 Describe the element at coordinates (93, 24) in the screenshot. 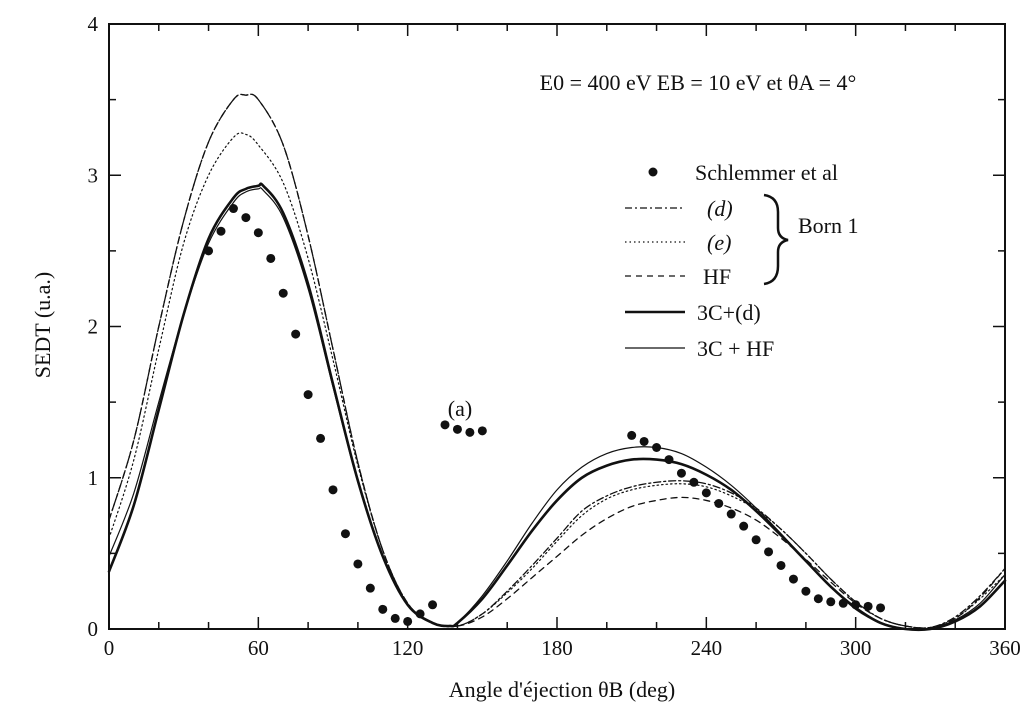

I see `y-tick-label: 4` at that location.